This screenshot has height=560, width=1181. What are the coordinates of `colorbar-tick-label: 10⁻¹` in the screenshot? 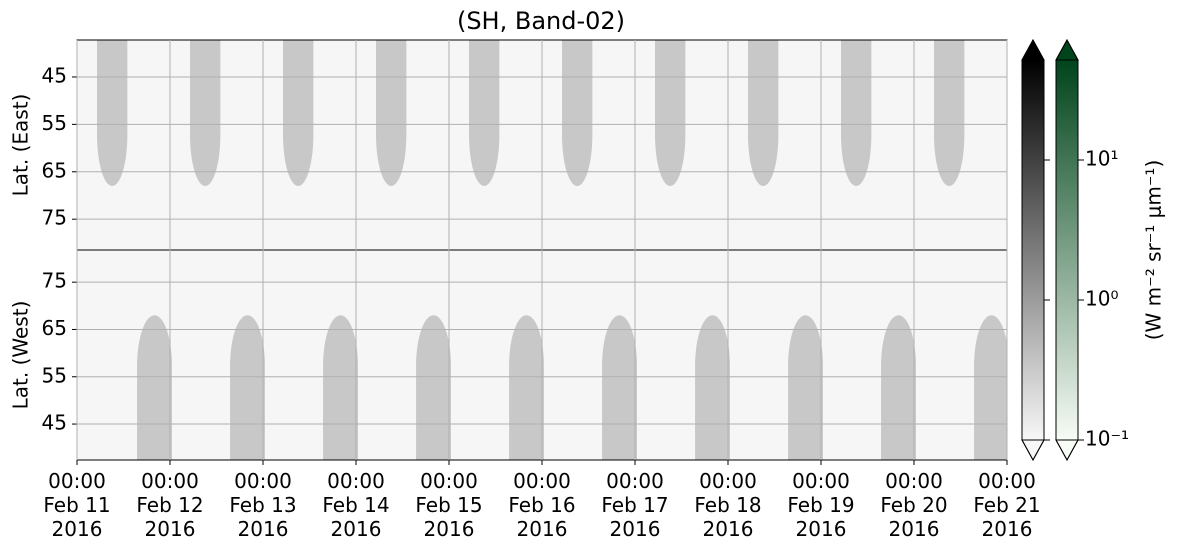 It's located at (1107, 439).